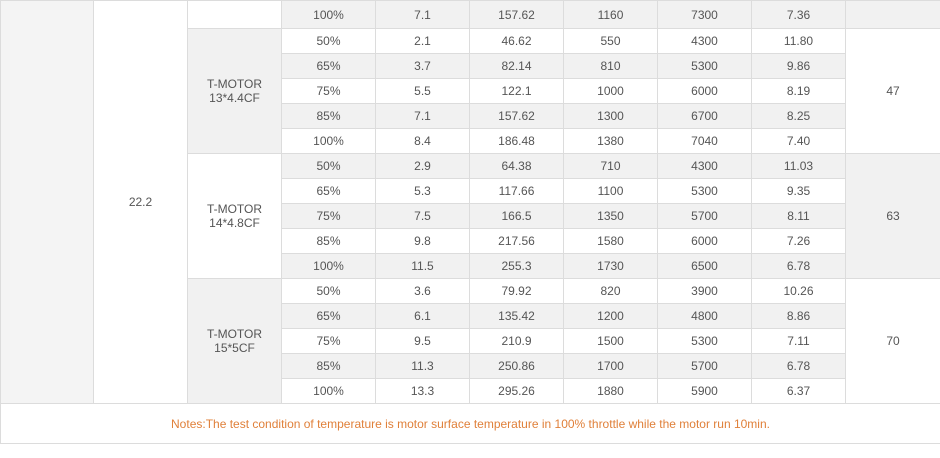 This screenshot has height=458, width=940. Describe the element at coordinates (610, 216) in the screenshot. I see `value-cell: 1350` at that location.